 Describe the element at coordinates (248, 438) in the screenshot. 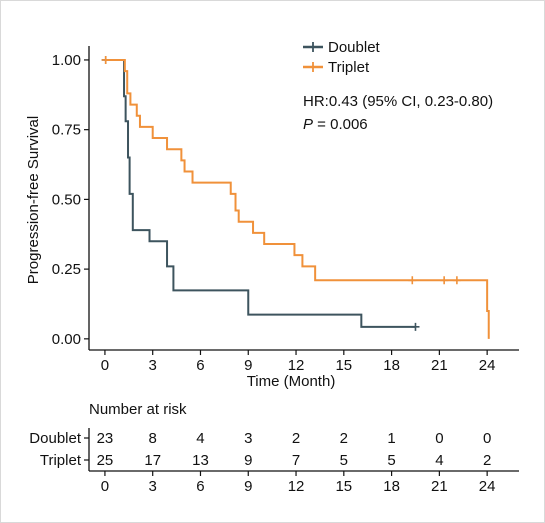

I see `risk-cell-doublet: 3` at that location.